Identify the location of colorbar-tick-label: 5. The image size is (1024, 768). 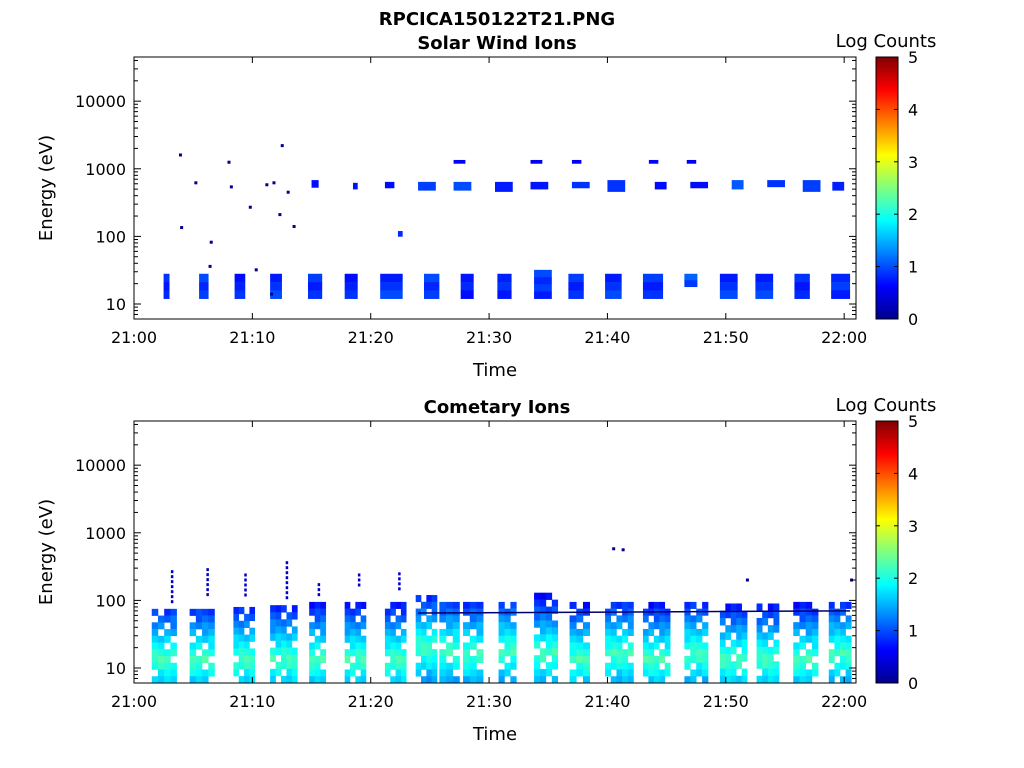
(913, 421).